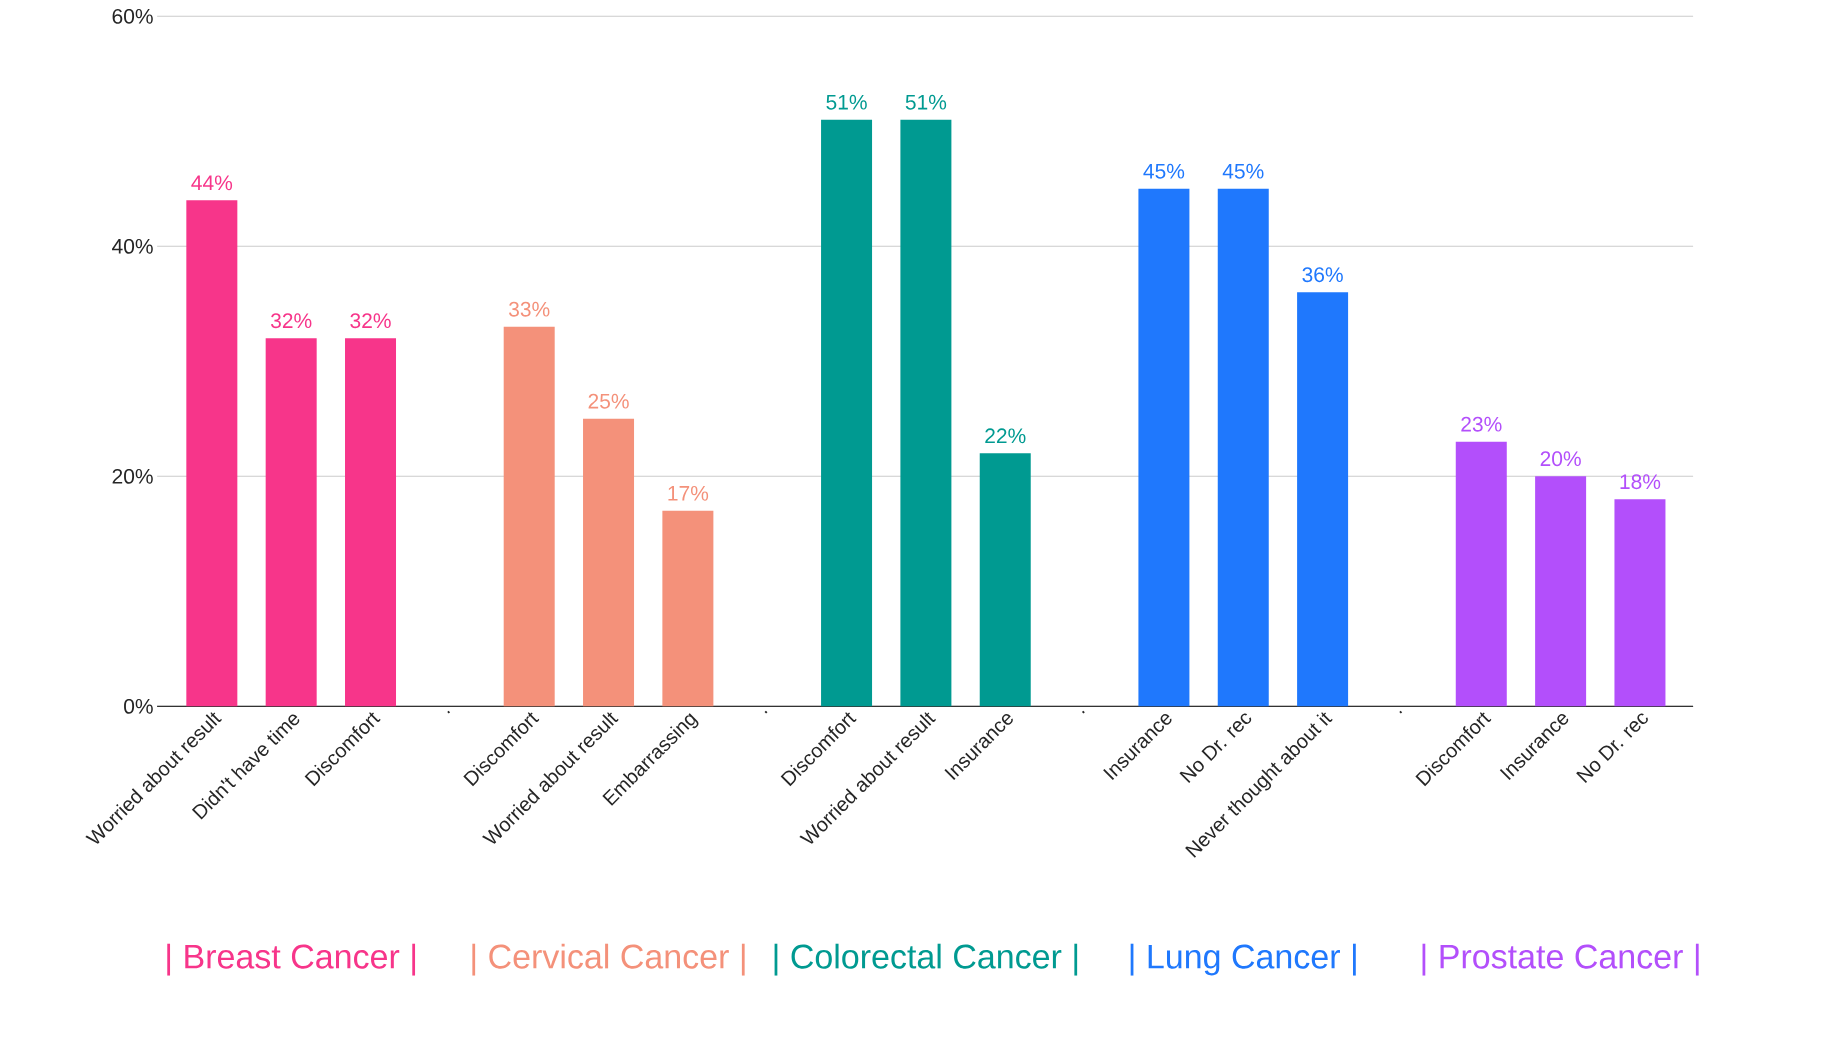 The height and width of the screenshot is (1041, 1825). What do you see at coordinates (608, 401) in the screenshot?
I see `data-label: 25%` at bounding box center [608, 401].